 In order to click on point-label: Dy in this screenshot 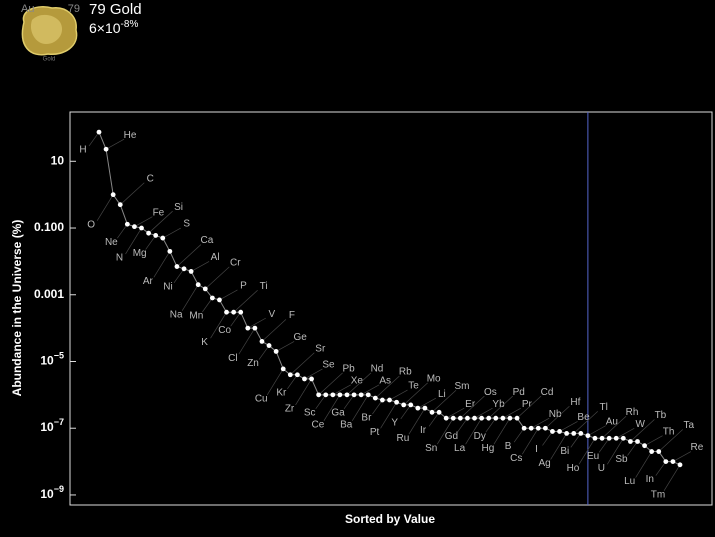, I will do `click(480, 436)`.